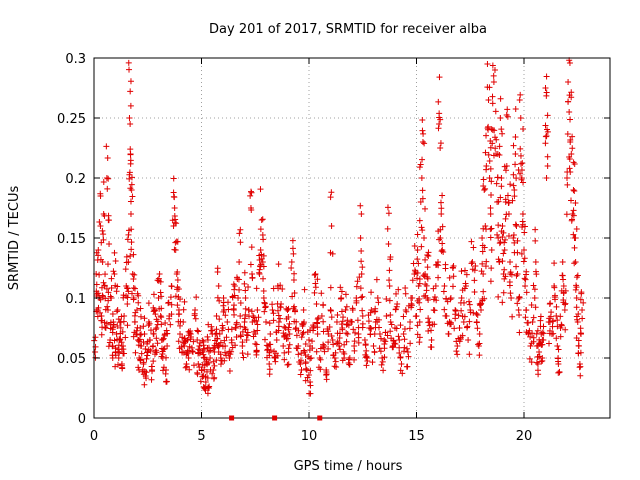 This screenshot has height=480, width=640. What do you see at coordinates (75, 179) in the screenshot?
I see `y-tick-label: 0.2` at bounding box center [75, 179].